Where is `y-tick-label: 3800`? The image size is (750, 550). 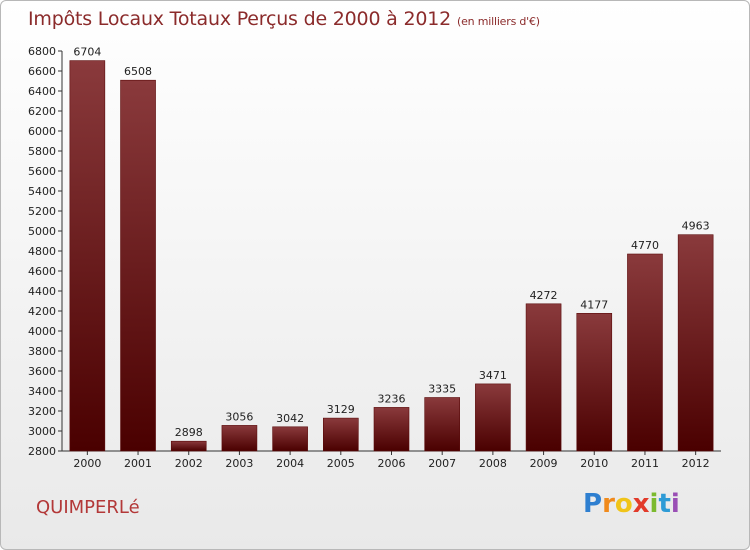
y-tick-label: 3800 is located at coordinates (42, 351).